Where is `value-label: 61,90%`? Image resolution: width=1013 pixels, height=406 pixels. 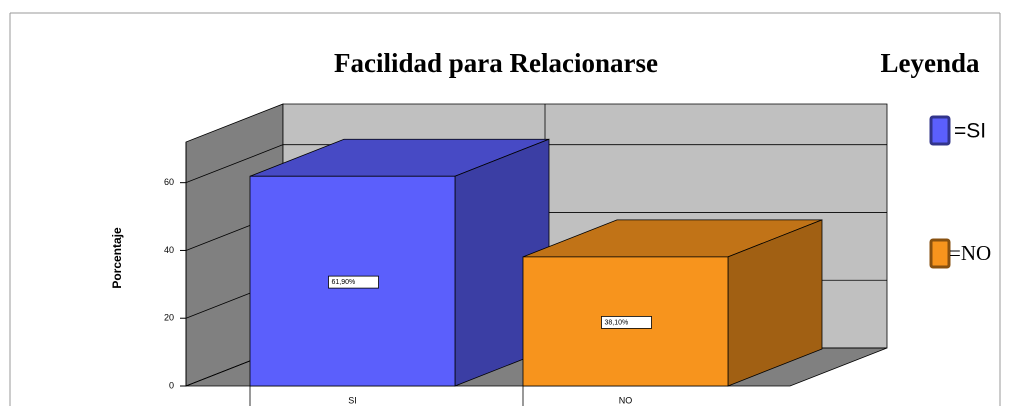 value-label: 61,90% is located at coordinates (344, 282).